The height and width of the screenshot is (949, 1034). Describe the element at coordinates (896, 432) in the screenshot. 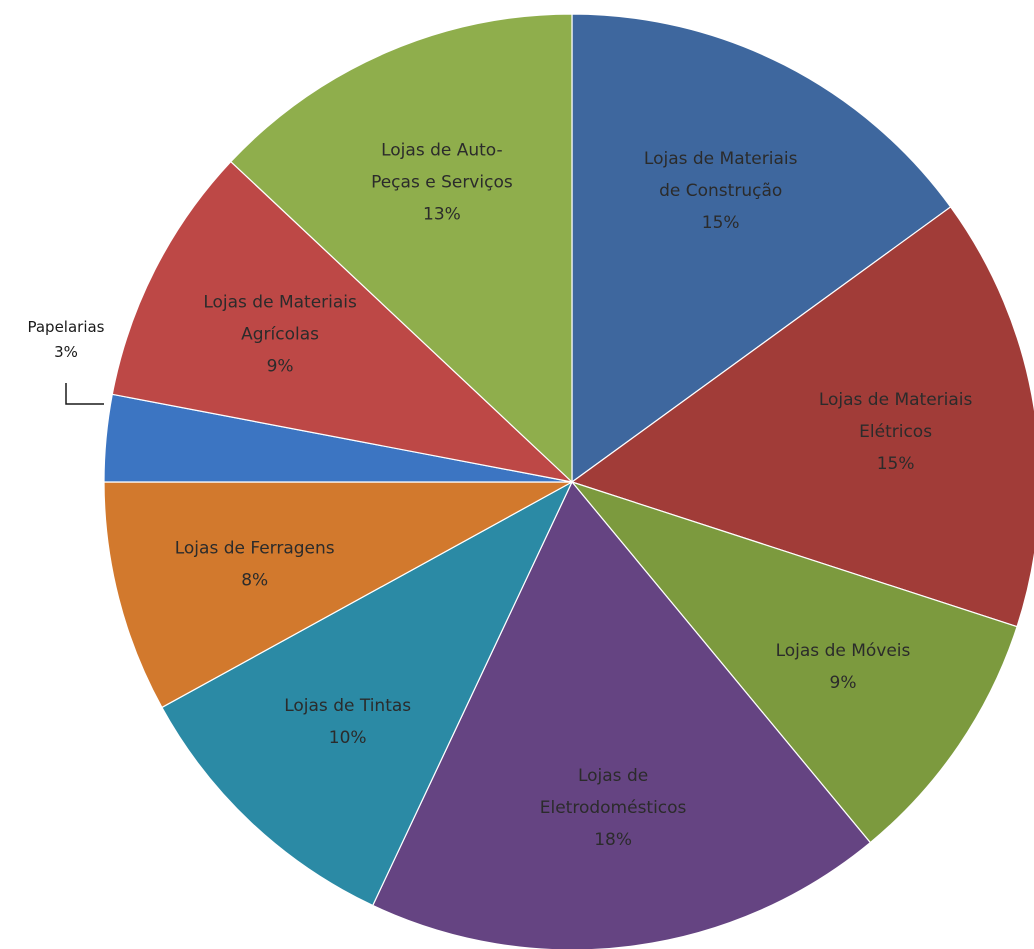

I see `data-label-lojas-de-materiais-eletricos: Lojas de Materiais Elétricos 15%` at that location.